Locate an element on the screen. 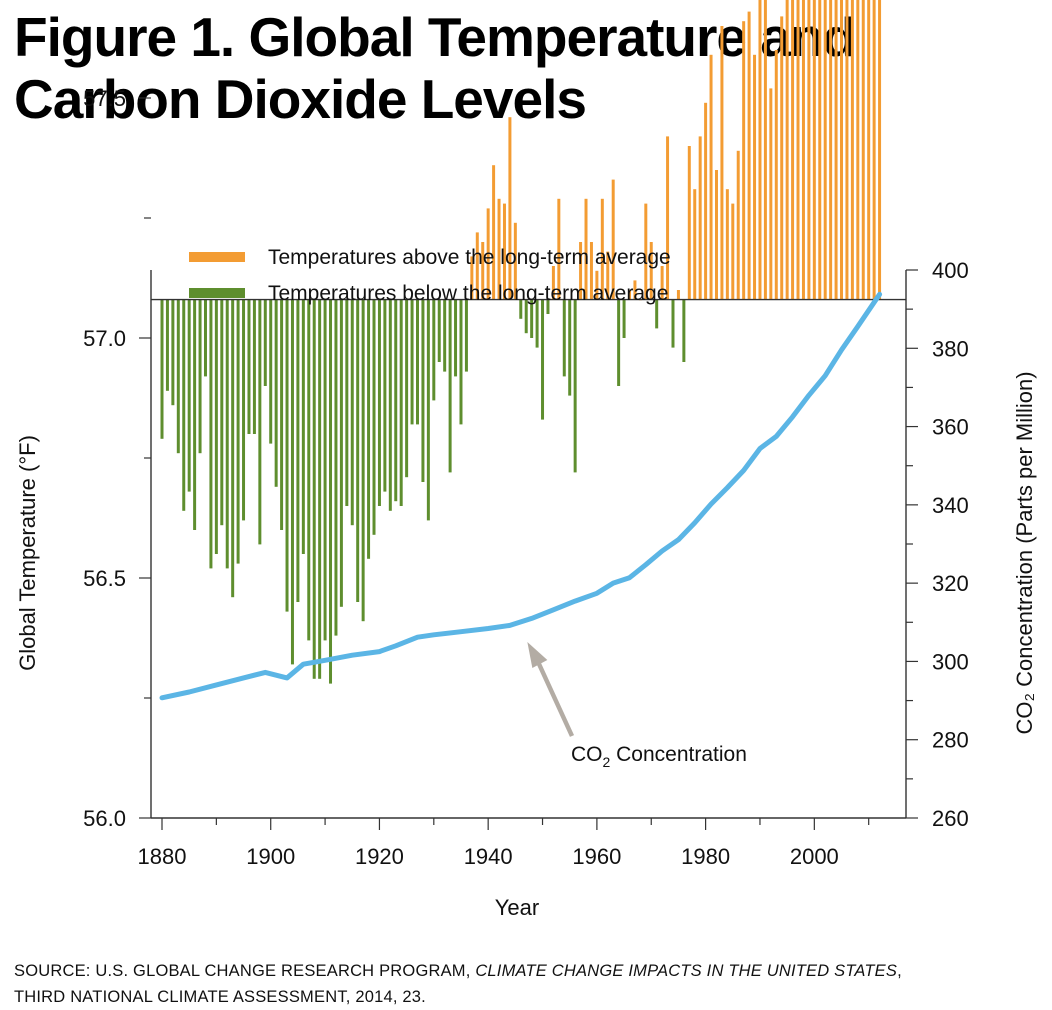  y2-tick-label: 340 is located at coordinates (950, 505).